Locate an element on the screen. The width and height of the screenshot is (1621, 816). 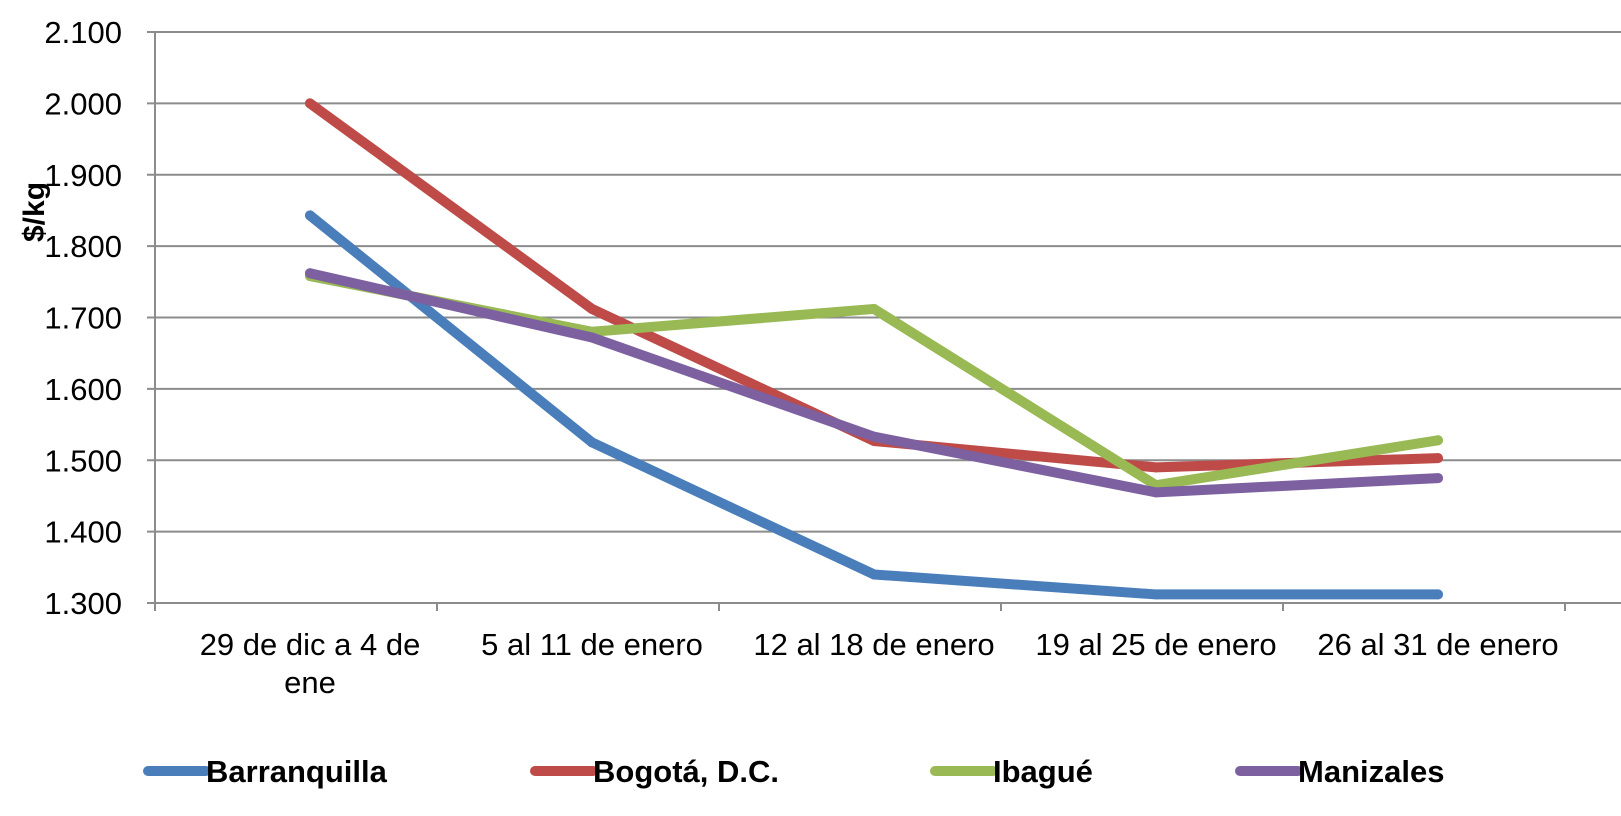
y-tick-label: 1.600 is located at coordinates (83, 389).